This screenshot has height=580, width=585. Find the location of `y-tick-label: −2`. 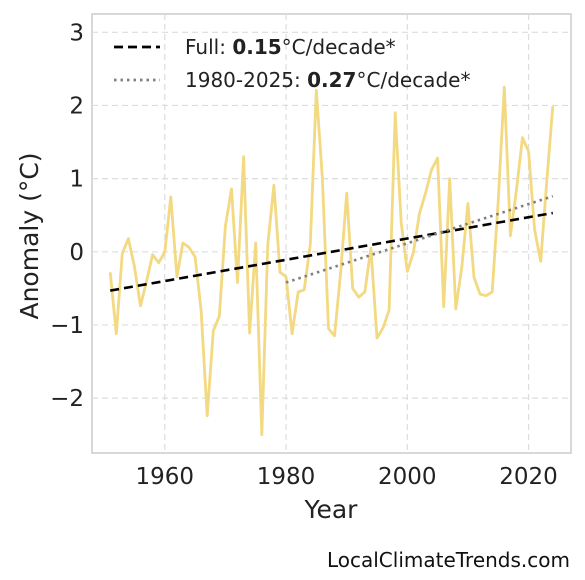

y-tick-label: −2 is located at coordinates (67, 399).